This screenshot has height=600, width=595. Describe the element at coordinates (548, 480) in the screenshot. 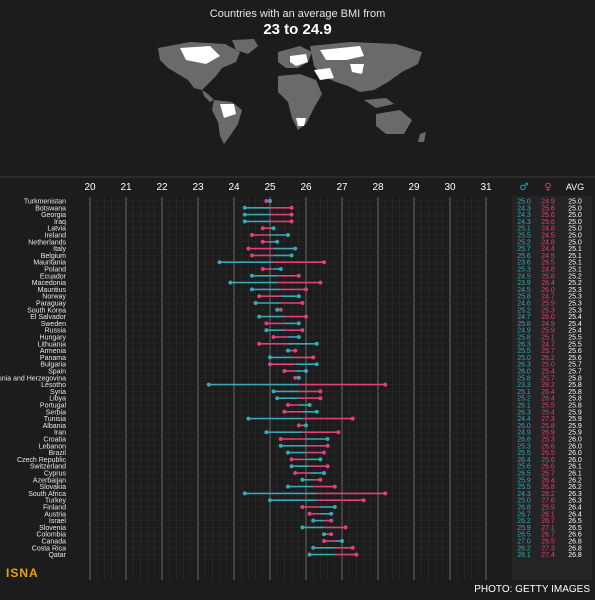

I see `female-value: 26.4` at that location.